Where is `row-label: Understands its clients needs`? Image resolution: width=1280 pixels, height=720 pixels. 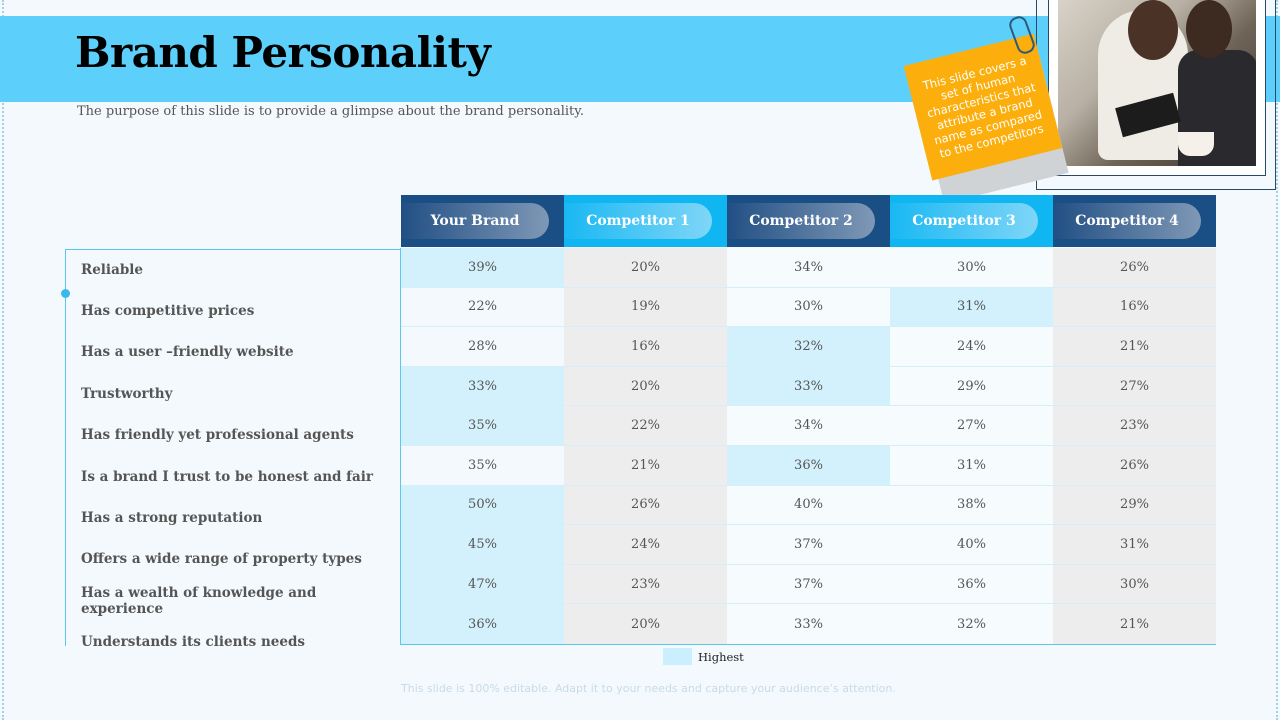
row-label: Understands its clients needs is located at coordinates (193, 642).